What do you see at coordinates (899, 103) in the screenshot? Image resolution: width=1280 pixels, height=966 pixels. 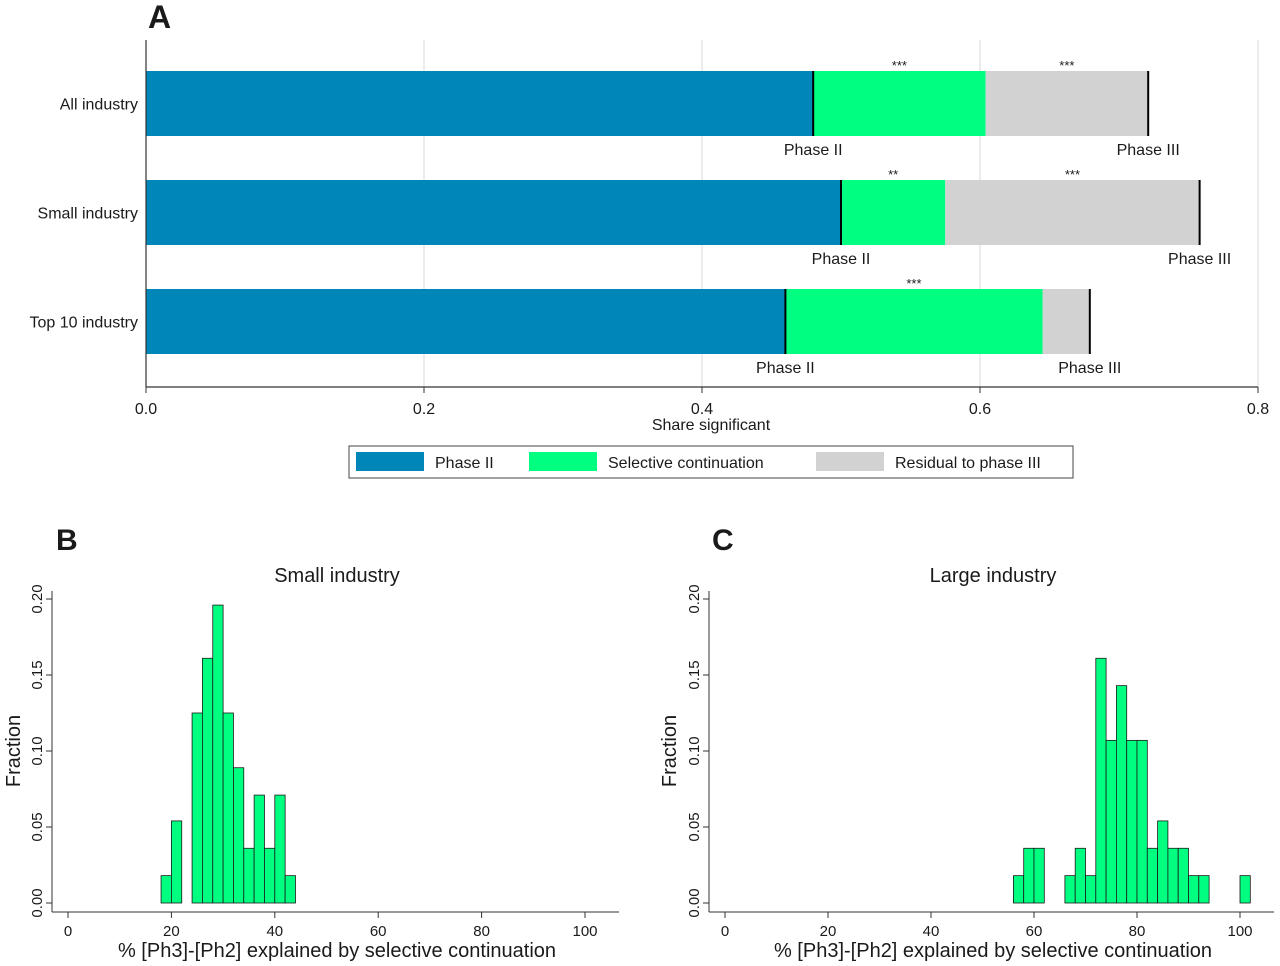 I see `bar-all-industry-selective-continuation` at bounding box center [899, 103].